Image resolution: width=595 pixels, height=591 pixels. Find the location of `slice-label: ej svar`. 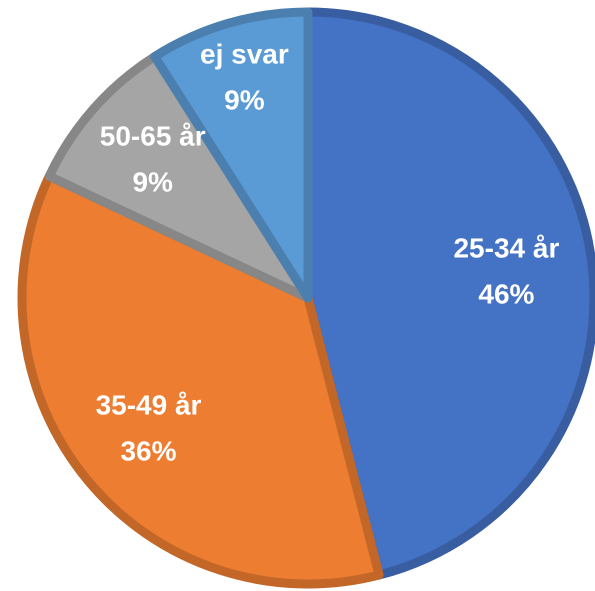

slice-label: ej svar is located at coordinates (244, 53).